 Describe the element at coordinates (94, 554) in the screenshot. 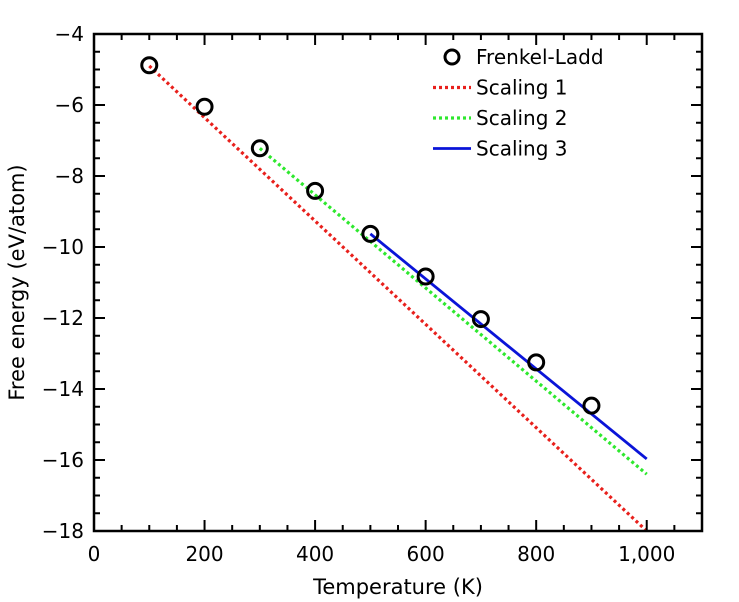

I see `x-tick-label: 0` at that location.